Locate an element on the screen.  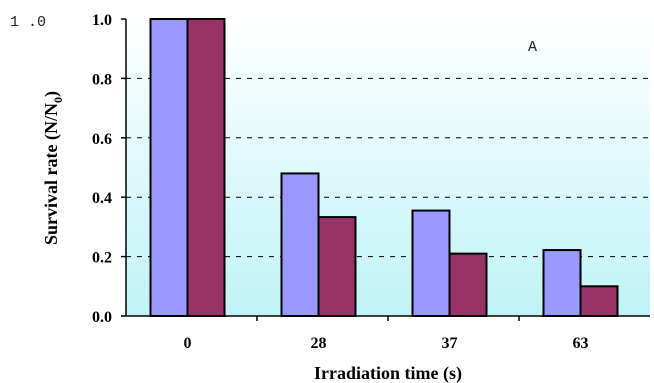
x-tick-label: 37 is located at coordinates (450, 343).